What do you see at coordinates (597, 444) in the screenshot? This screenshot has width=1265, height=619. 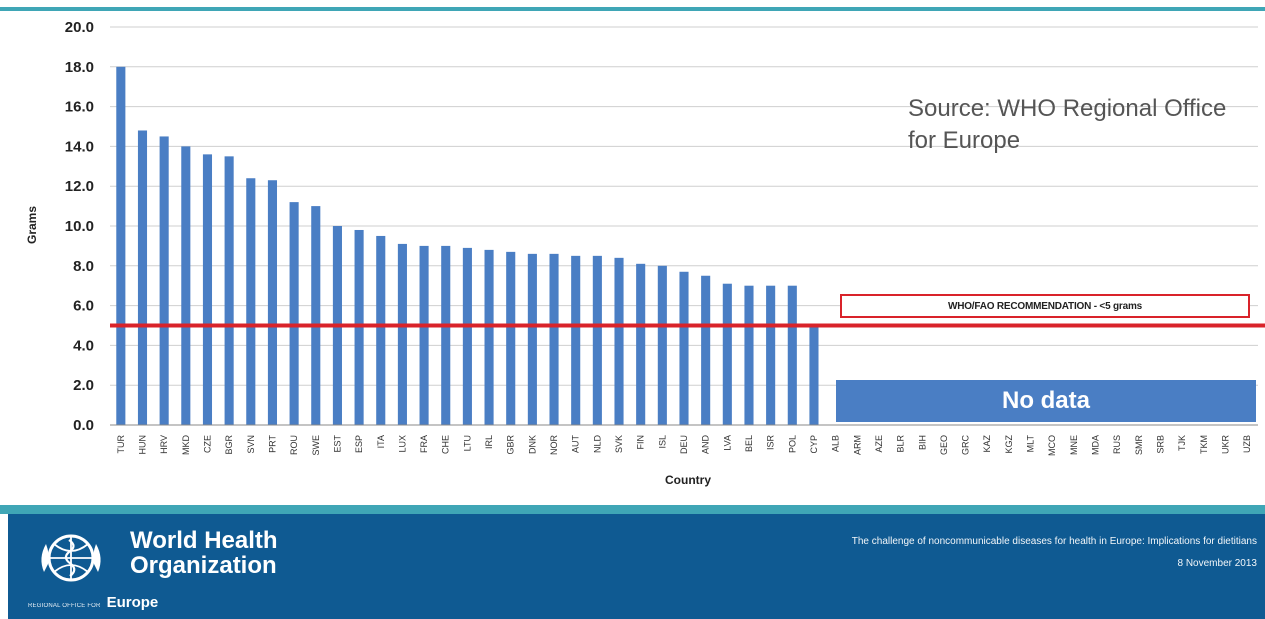 I see `x-tick-label: NLD` at bounding box center [597, 444].